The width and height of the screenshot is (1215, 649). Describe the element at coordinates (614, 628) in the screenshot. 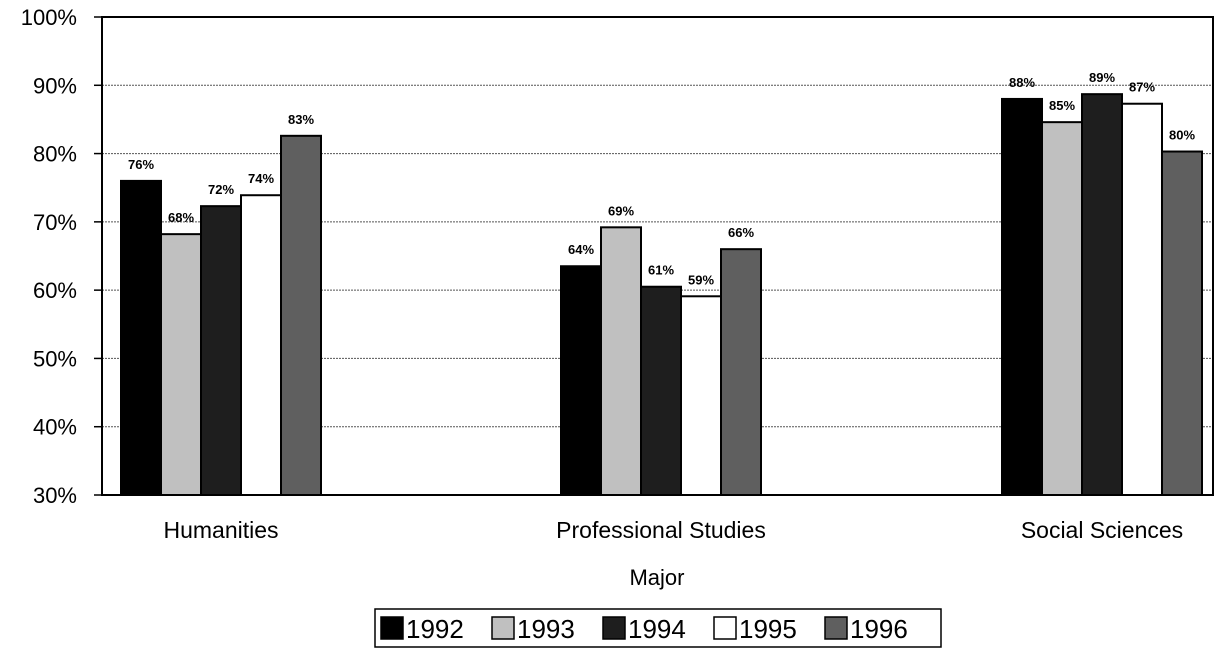

I see `legend-swatch-1994` at that location.